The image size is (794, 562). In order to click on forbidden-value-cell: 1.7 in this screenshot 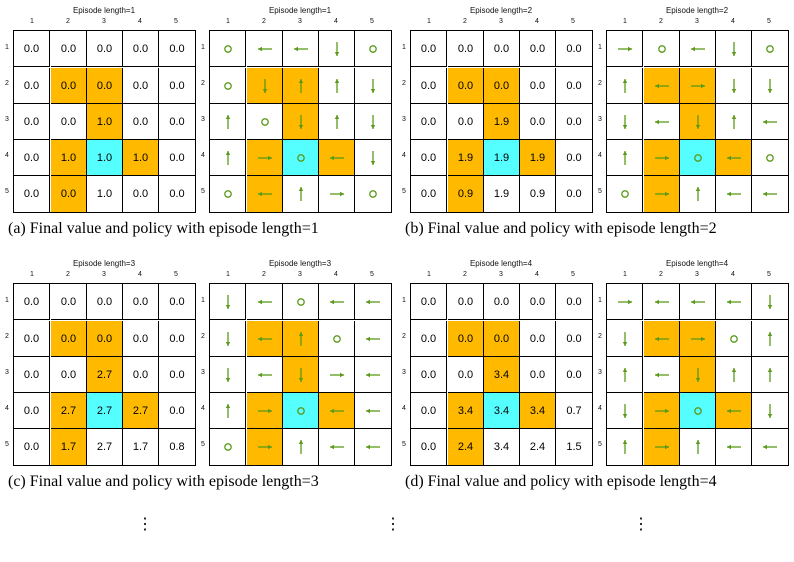, I will do `click(69, 447)`.